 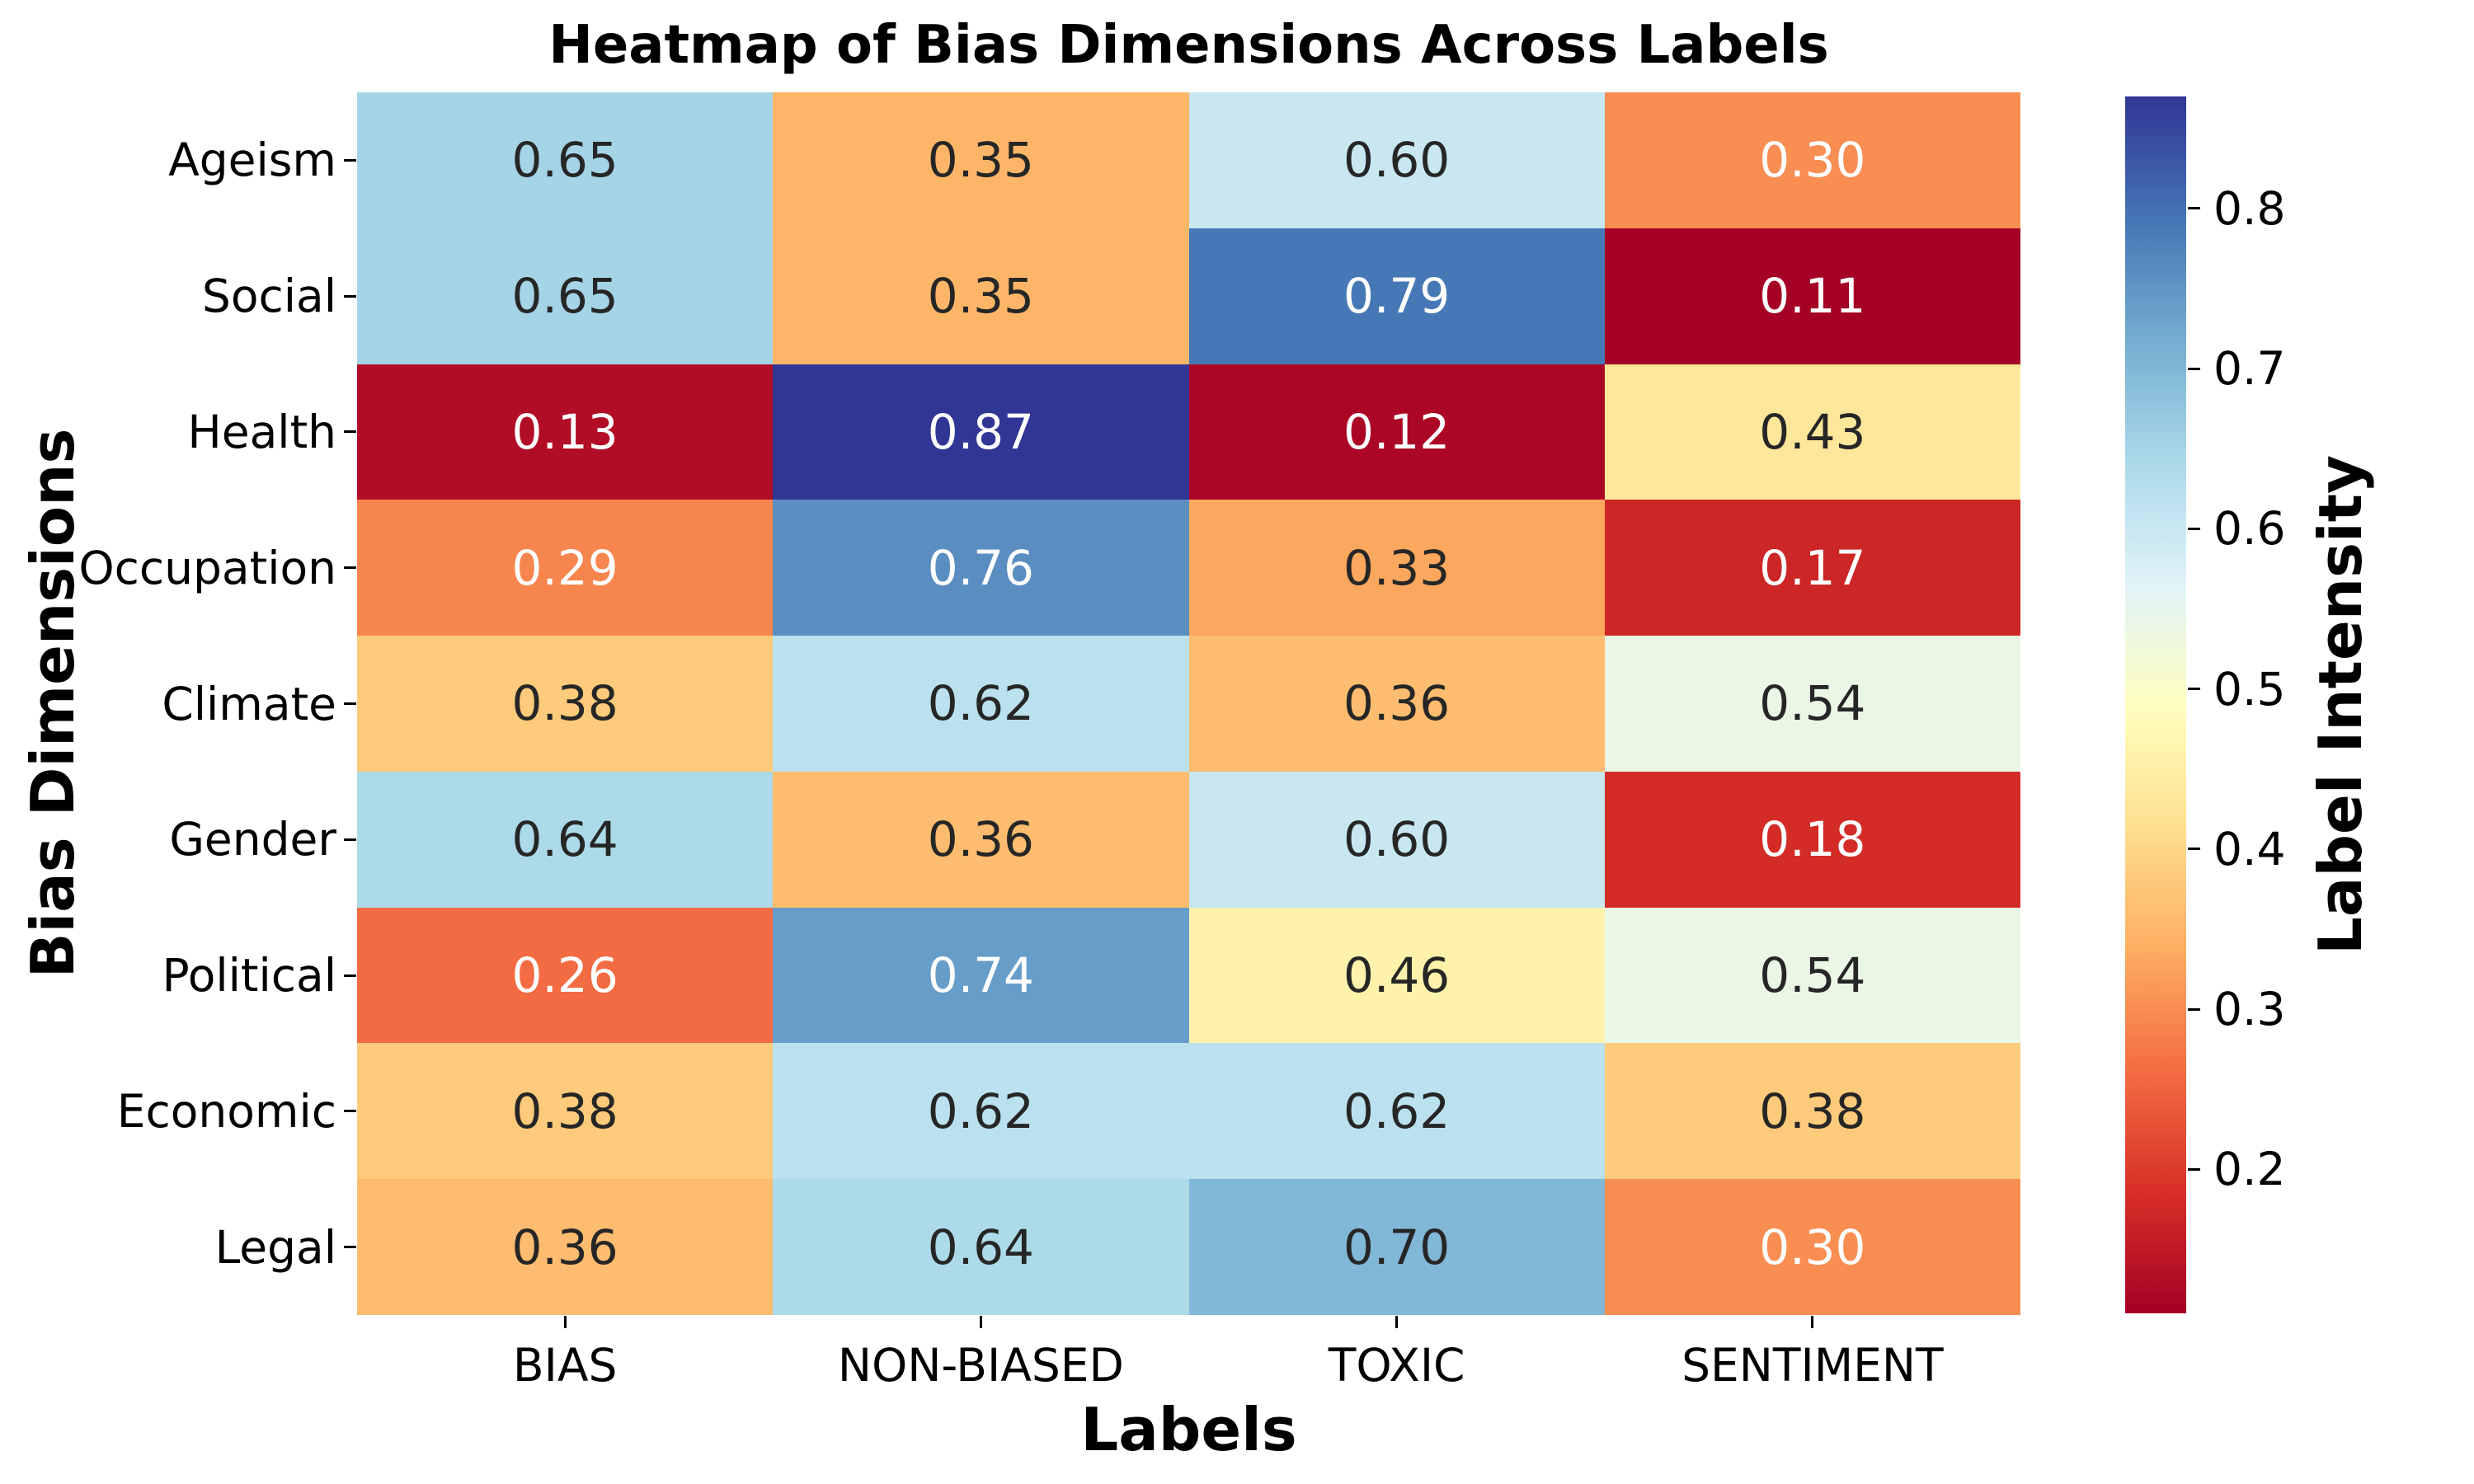 I want to click on x-axis-label: Labels, so click(x=1188, y=1429).